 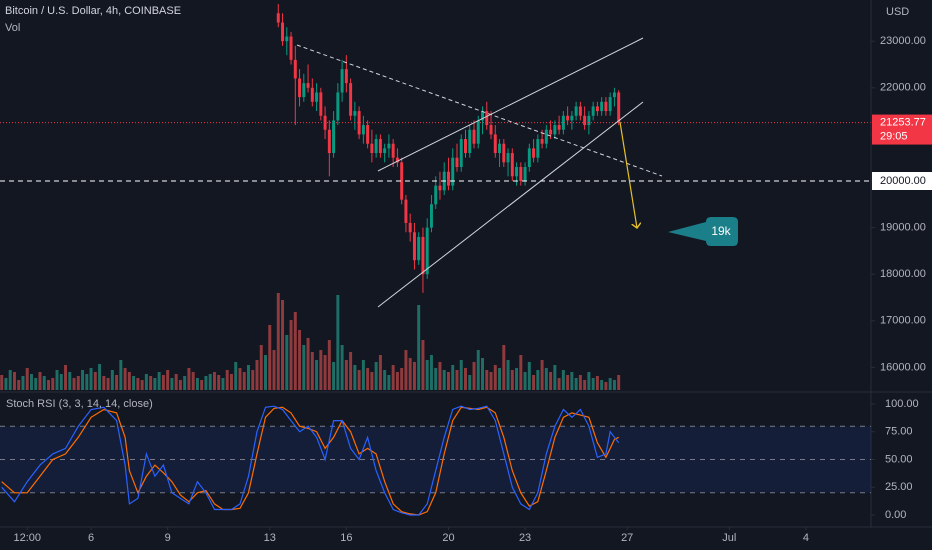 I want to click on y-tick-label: 16000.00, so click(x=903, y=367).